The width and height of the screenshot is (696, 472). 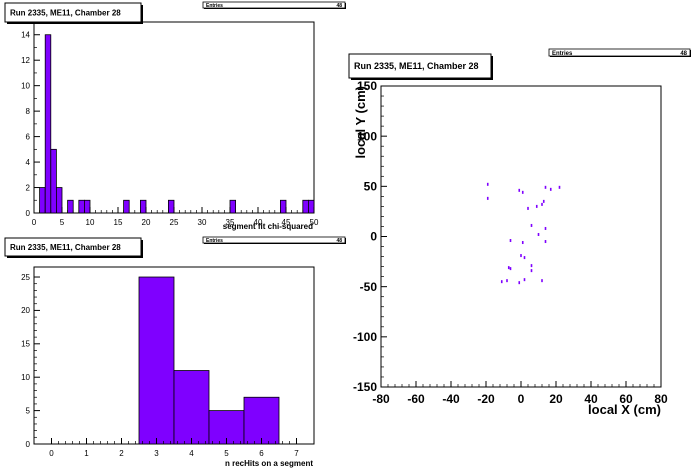 What do you see at coordinates (416, 399) in the screenshot?
I see `x-tick-label: -60` at bounding box center [416, 399].